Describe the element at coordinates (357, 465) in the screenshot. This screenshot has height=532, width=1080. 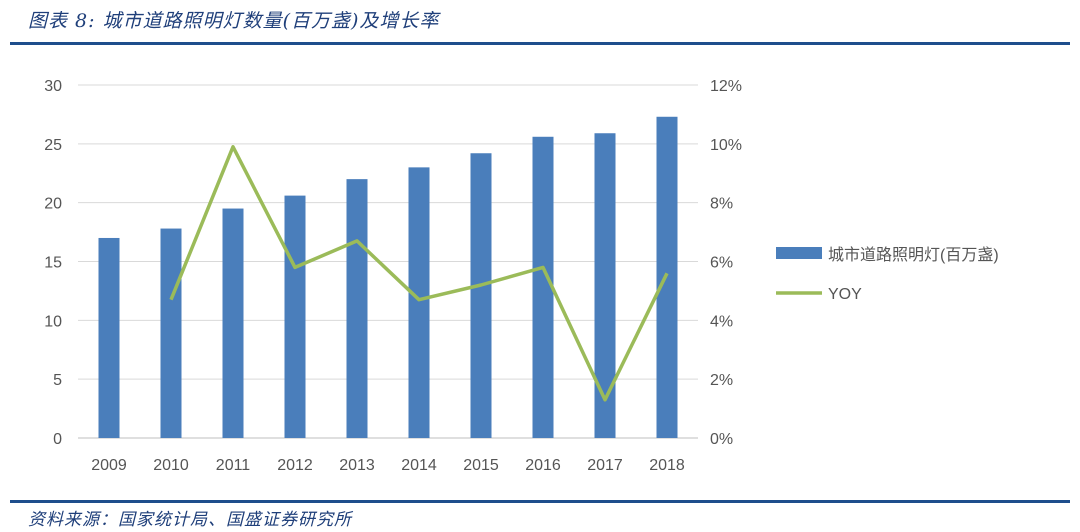
I see `x-axis-tick-label: 2013` at that location.